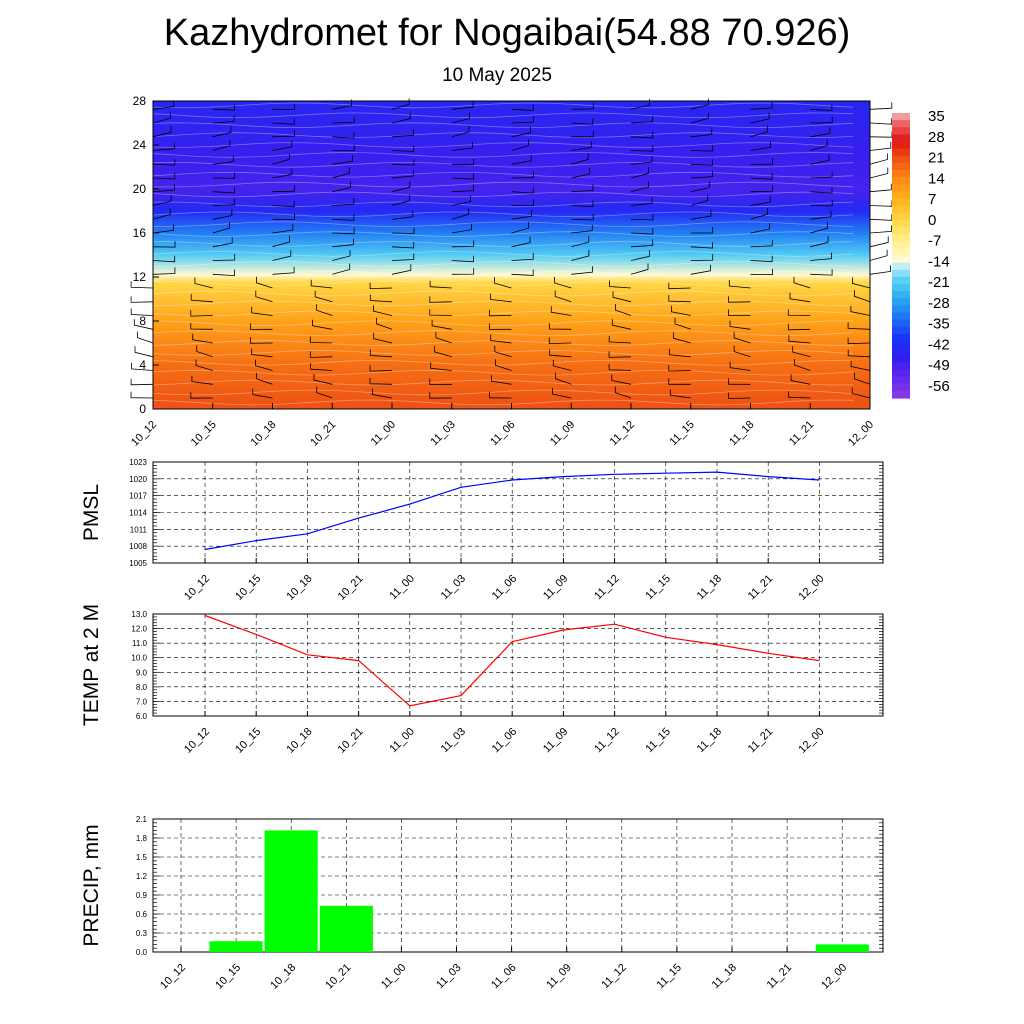  What do you see at coordinates (811, 741) in the screenshot?
I see `temp-x-tick-label: 12_00` at bounding box center [811, 741].